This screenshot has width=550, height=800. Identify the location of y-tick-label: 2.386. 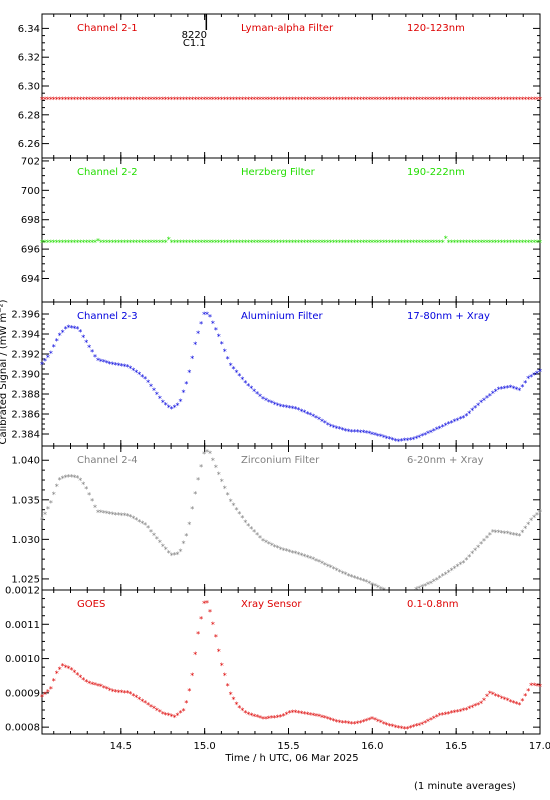
(25, 415).